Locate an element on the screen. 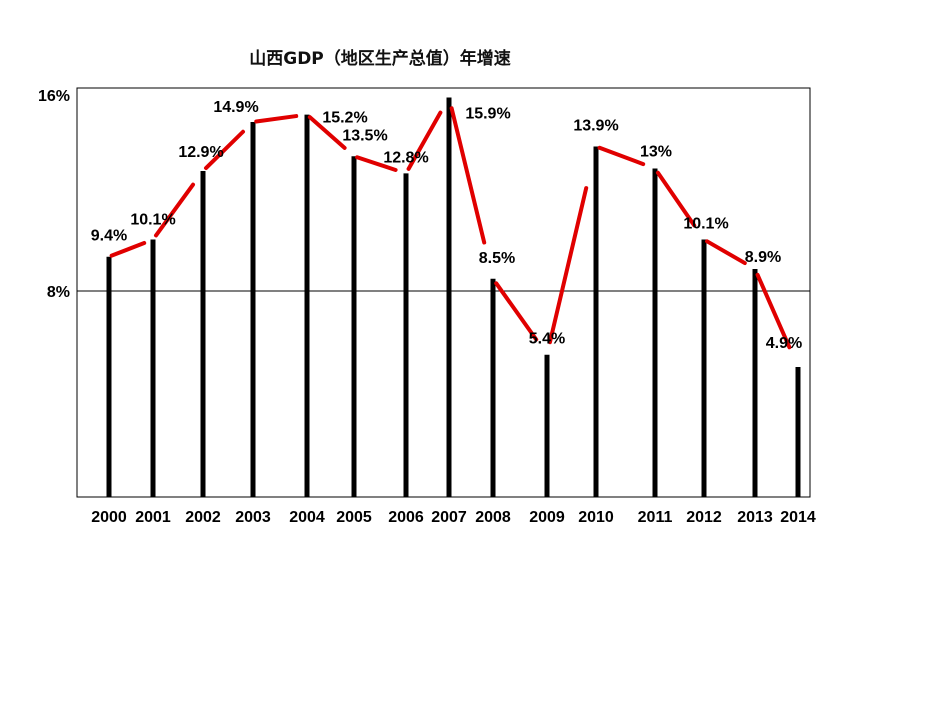 The width and height of the screenshot is (945, 721). data-label: 8.5% is located at coordinates (497, 258).